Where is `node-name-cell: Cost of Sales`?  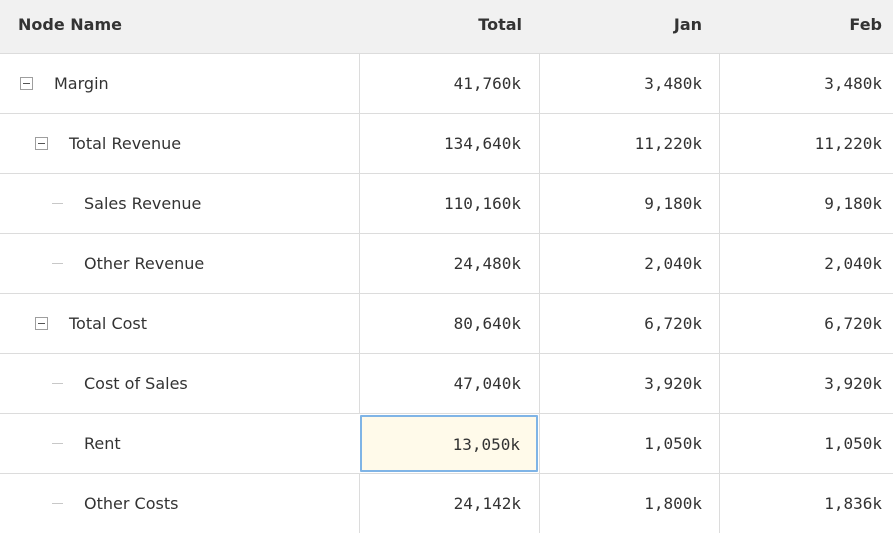
node-name-cell: Cost of Sales is located at coordinates (179, 383).